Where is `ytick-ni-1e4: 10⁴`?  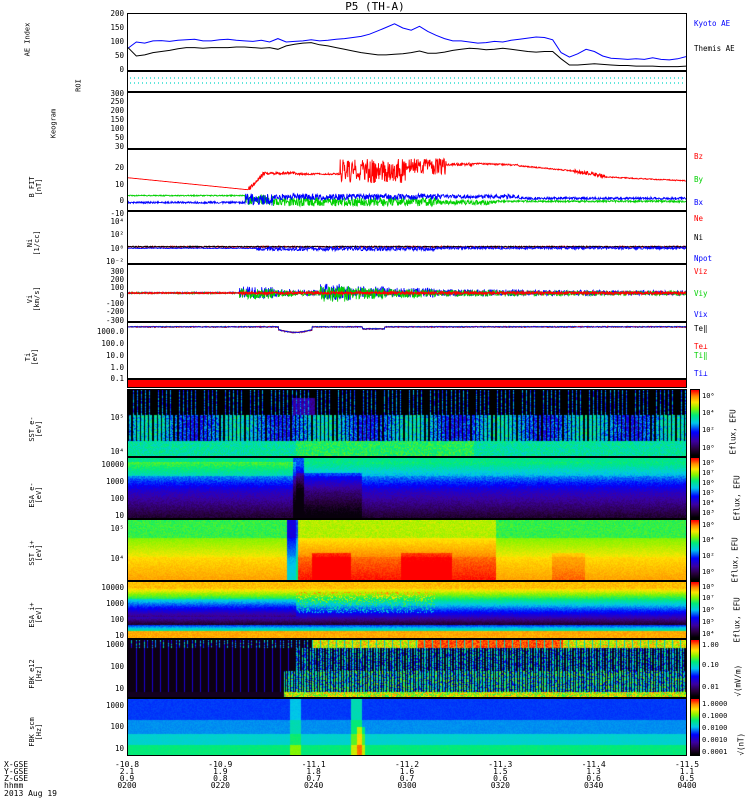
ytick-ni-1e4: 10⁴ is located at coordinates (117, 221).